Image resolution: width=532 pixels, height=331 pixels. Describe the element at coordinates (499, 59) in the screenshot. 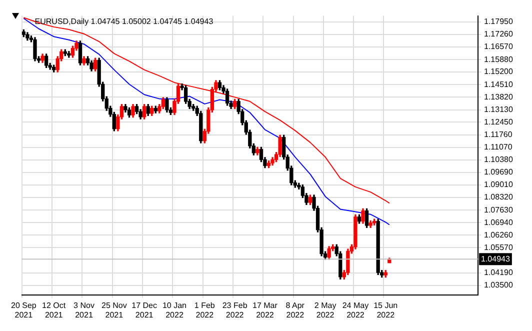

I see `y-tick-label: 1.15880` at that location.